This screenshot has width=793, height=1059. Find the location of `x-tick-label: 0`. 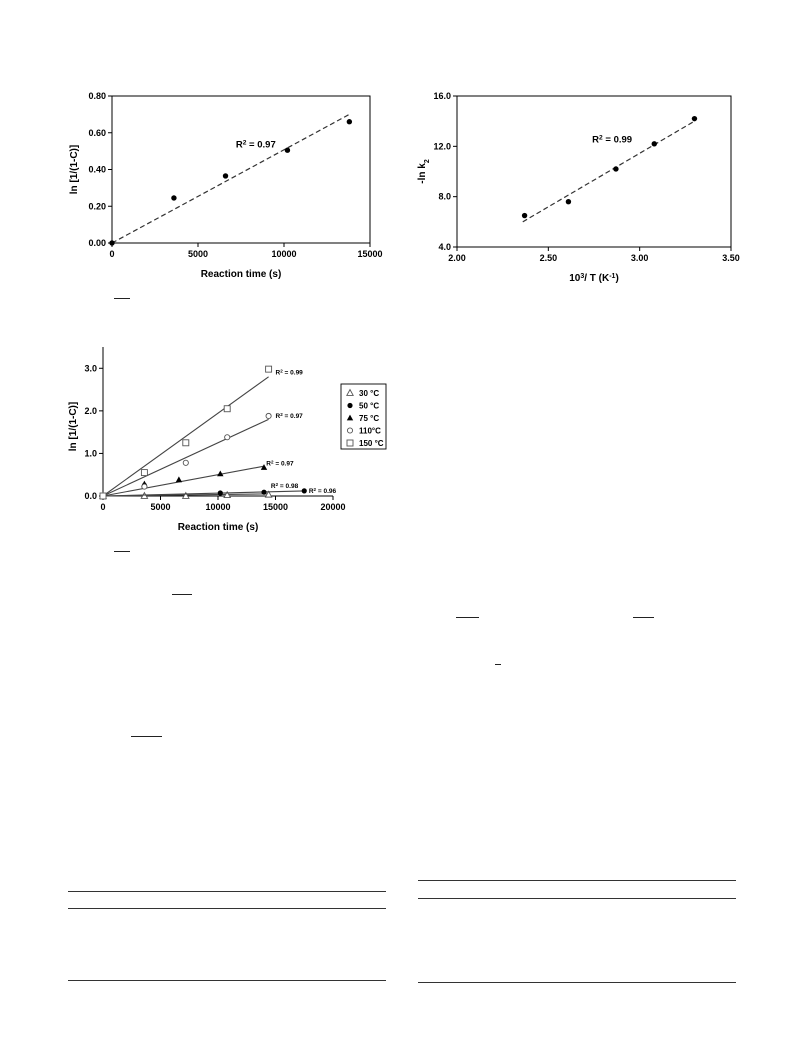

x-tick-label: 0 is located at coordinates (102, 507).